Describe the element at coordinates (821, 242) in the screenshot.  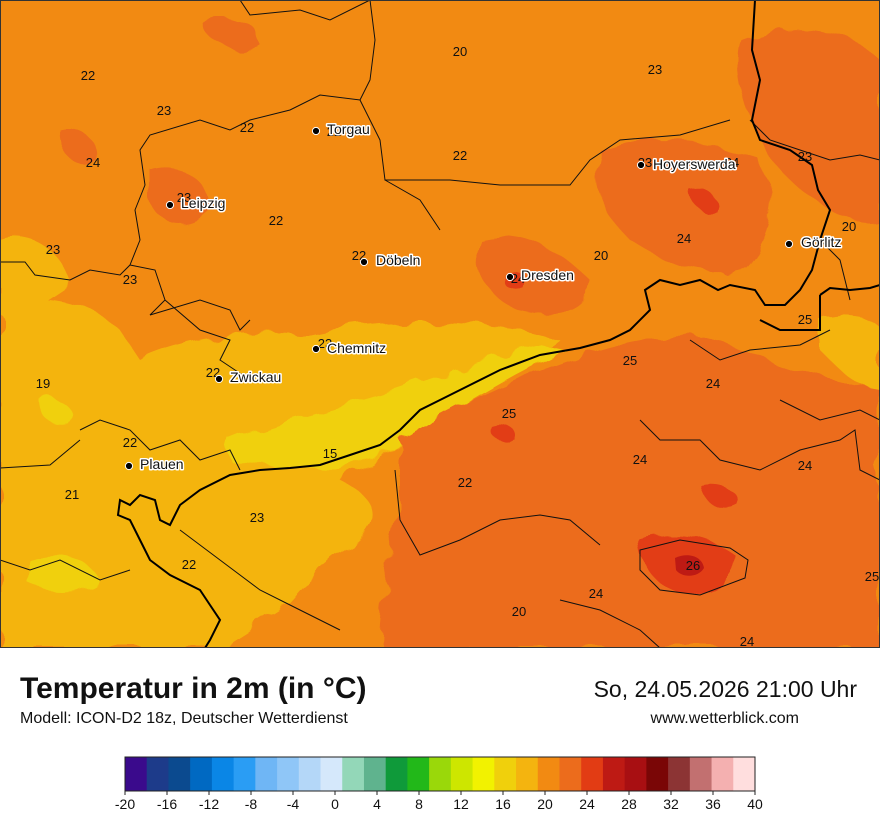
I see `city-label: Görlitz` at that location.